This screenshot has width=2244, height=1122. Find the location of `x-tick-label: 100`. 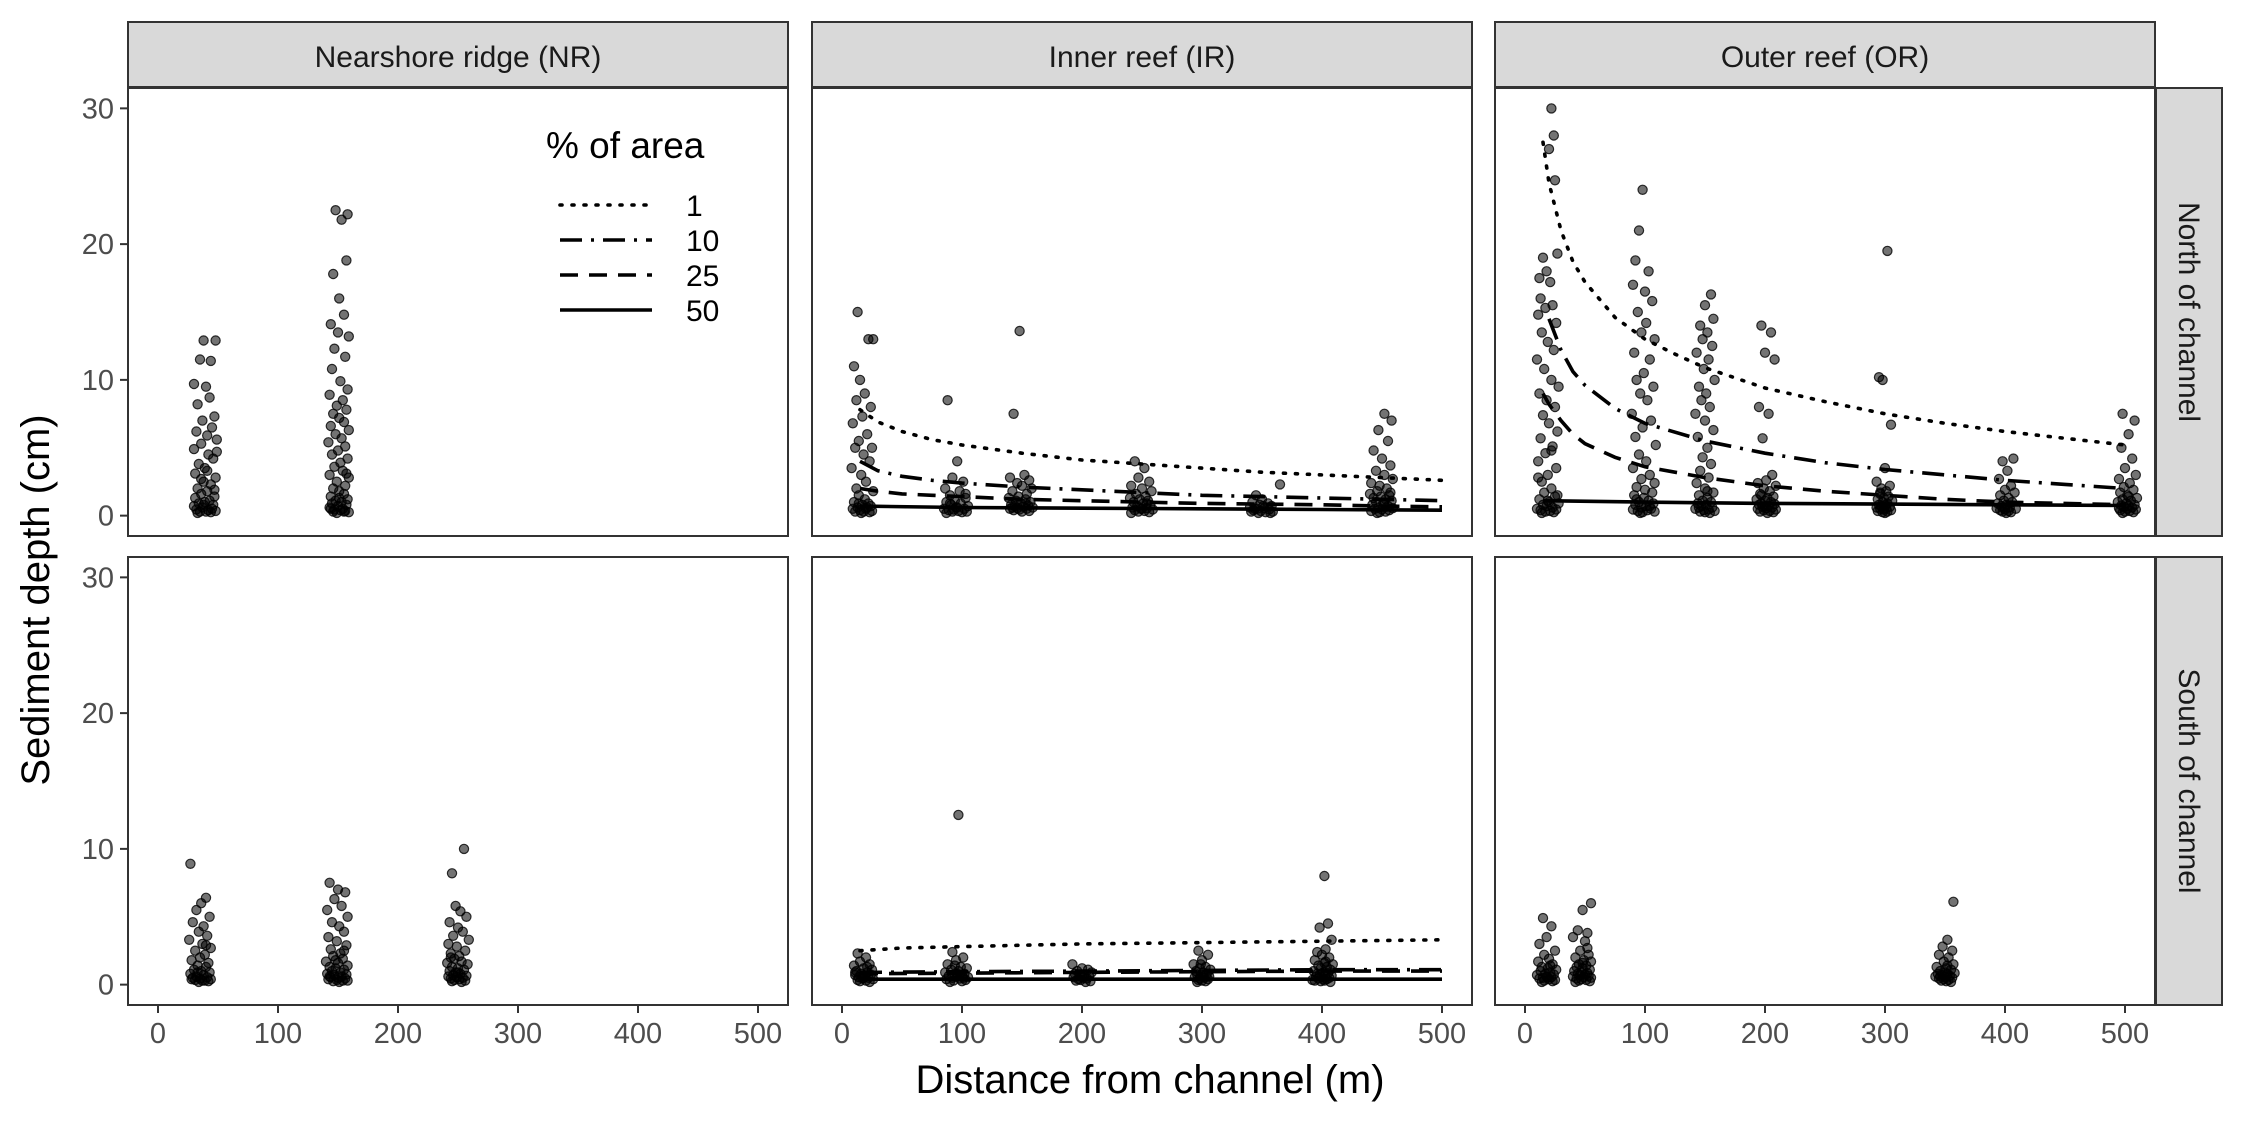

x-tick-label: 100 is located at coordinates (962, 1034).